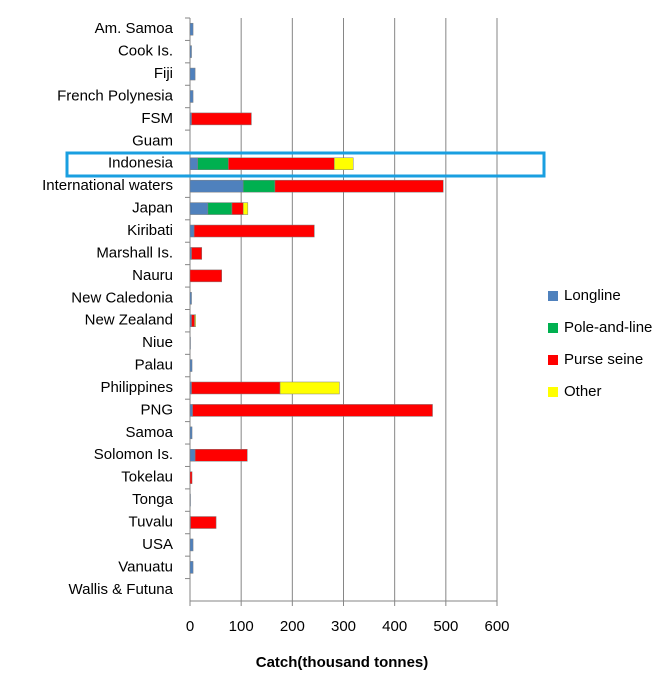  Describe the element at coordinates (151, 521) in the screenshot. I see `y-tick-label: Tuvalu` at that location.